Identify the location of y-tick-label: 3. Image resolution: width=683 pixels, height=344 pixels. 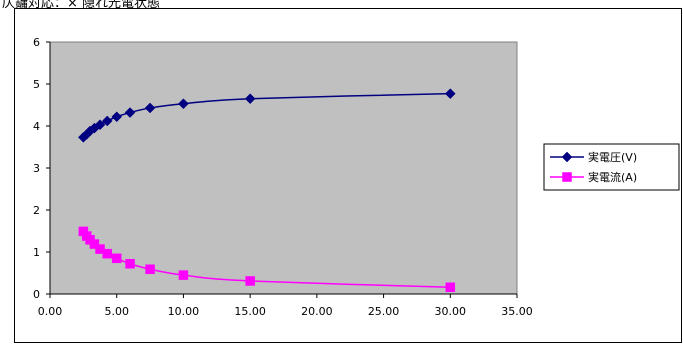
(36, 168).